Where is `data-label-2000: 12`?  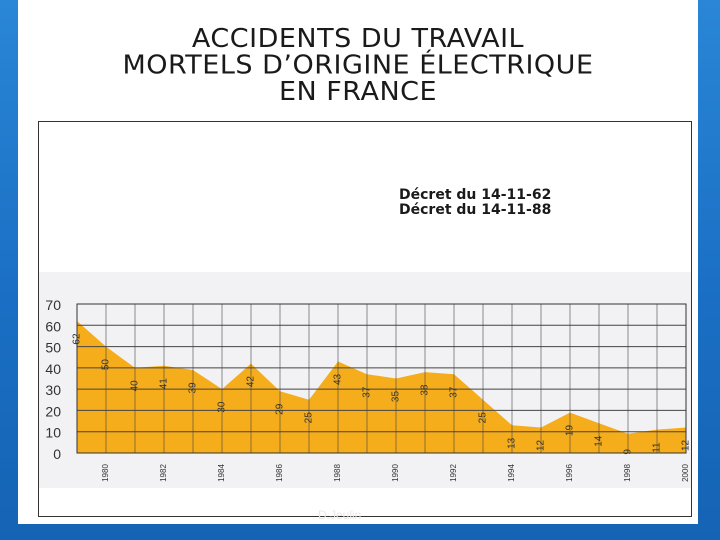 data-label-2000: 12 is located at coordinates (686, 445).